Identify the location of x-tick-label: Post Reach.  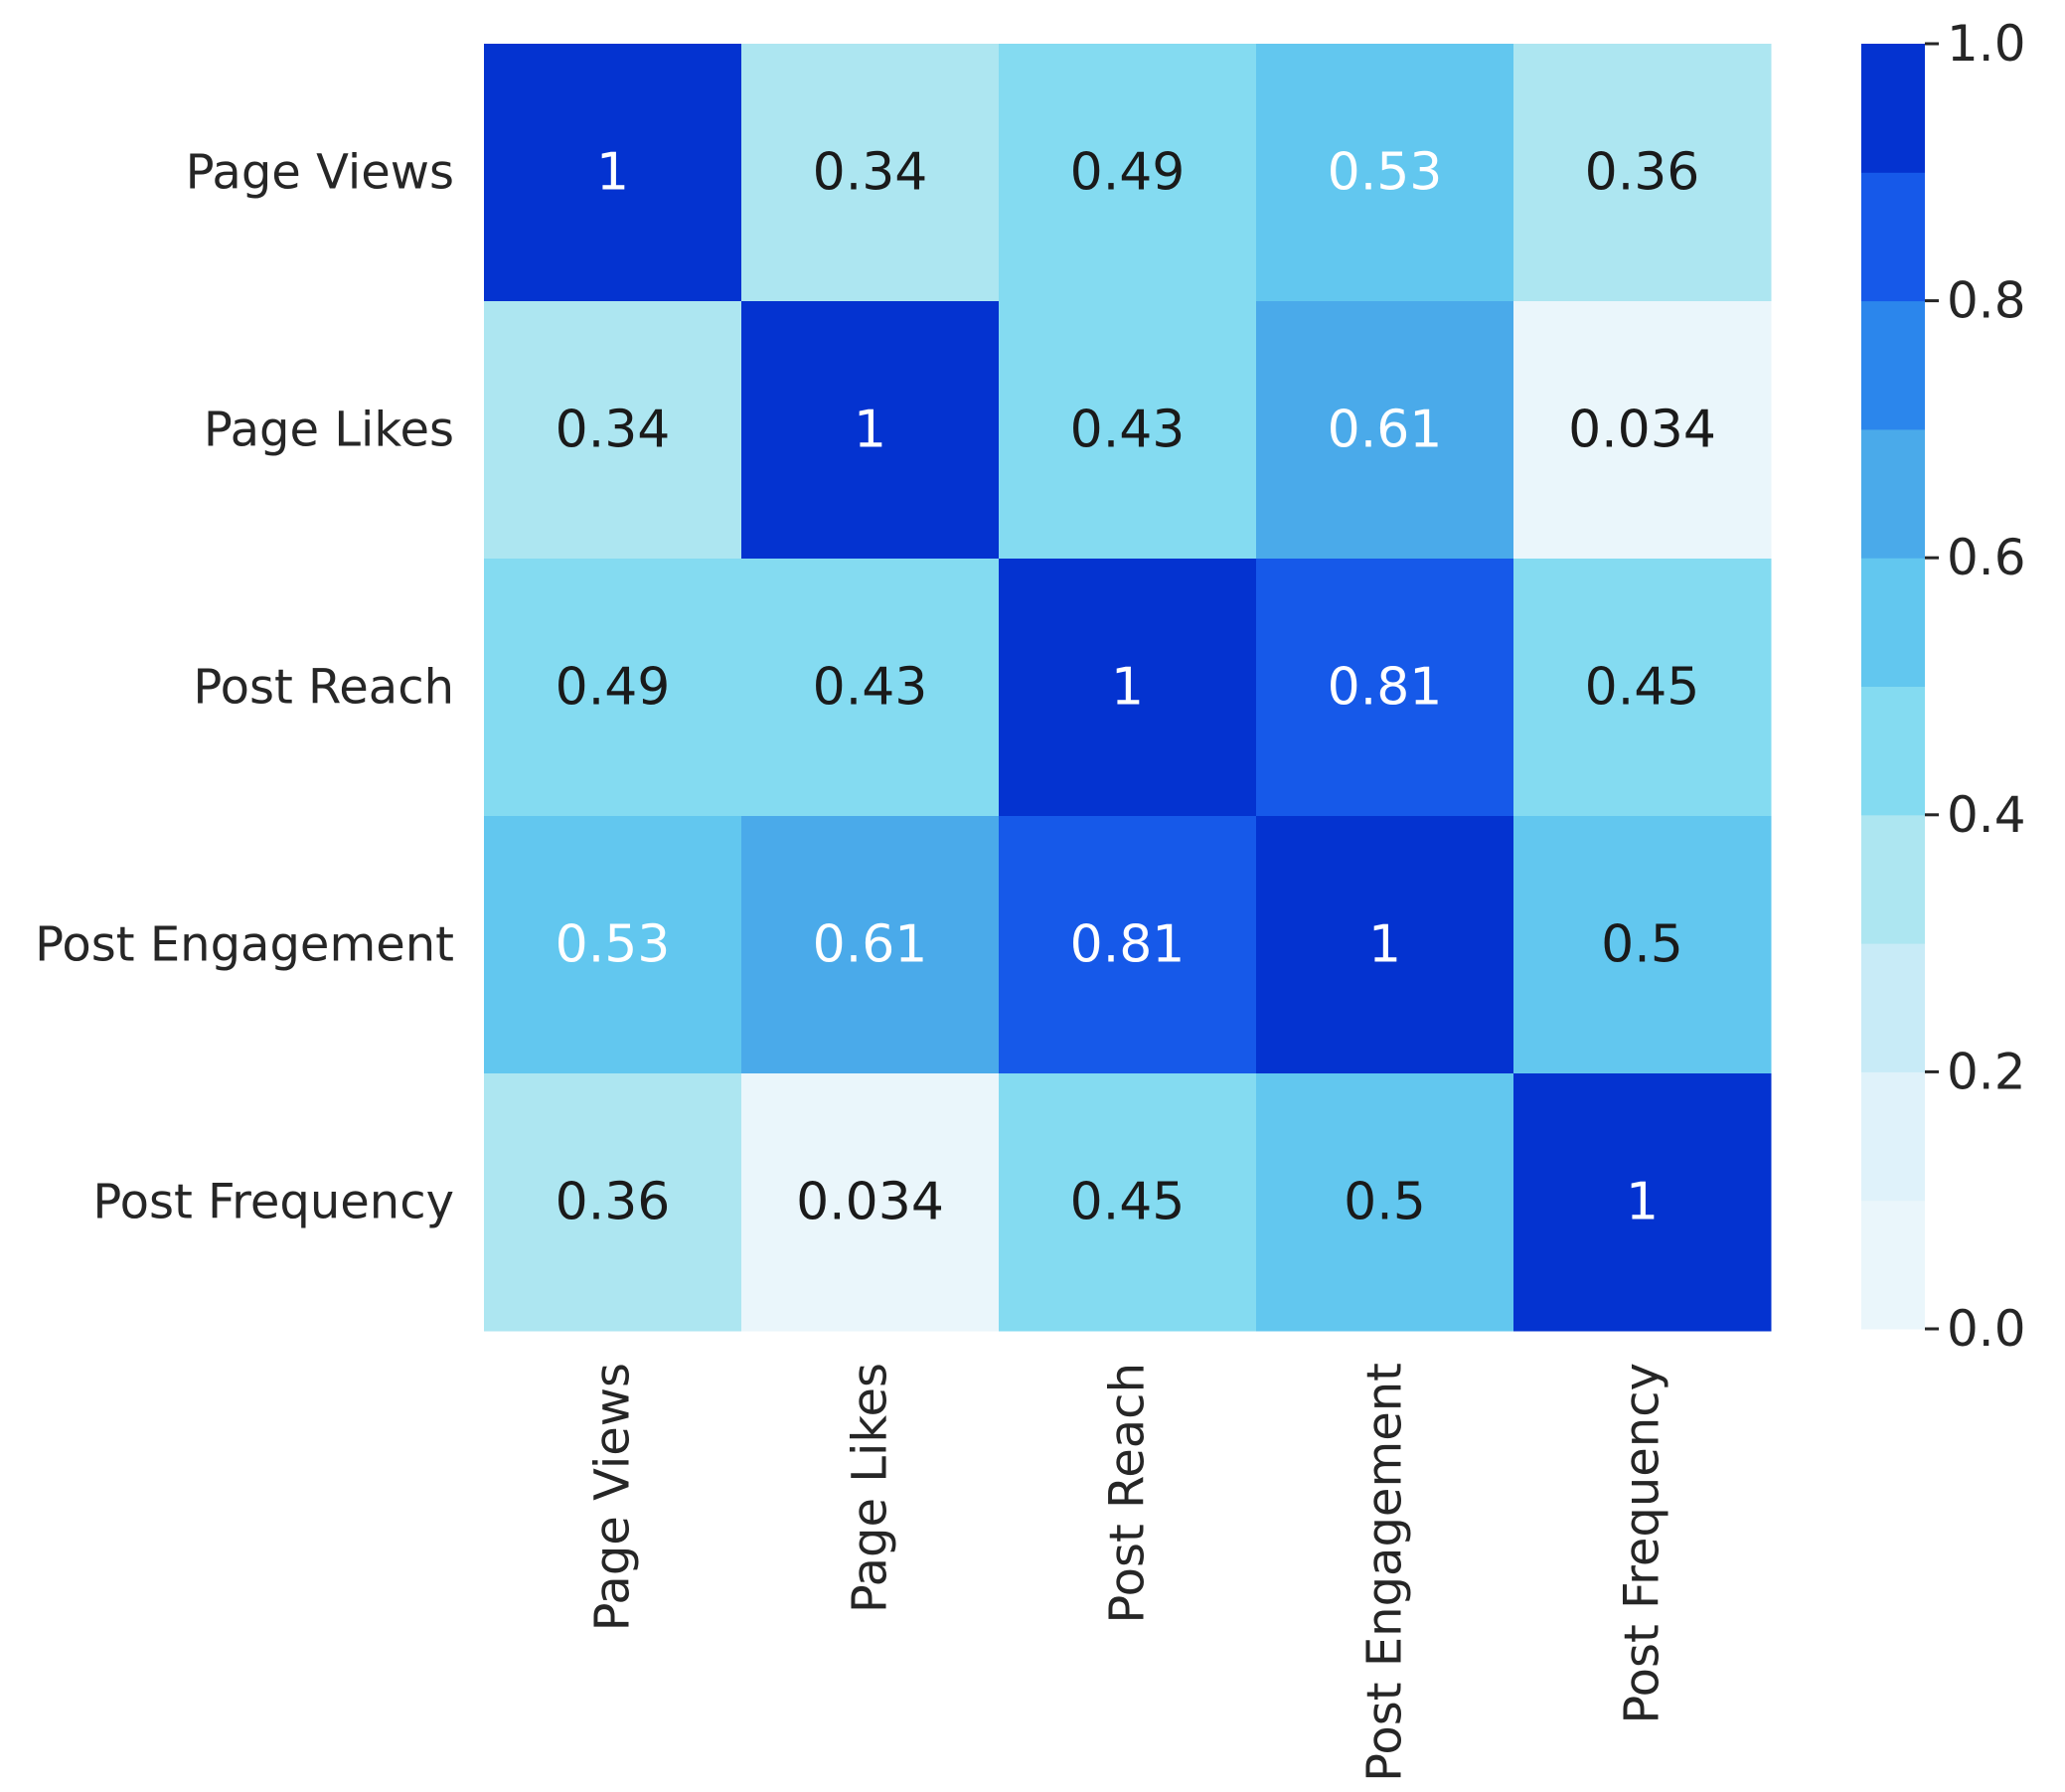
(1128, 1493).